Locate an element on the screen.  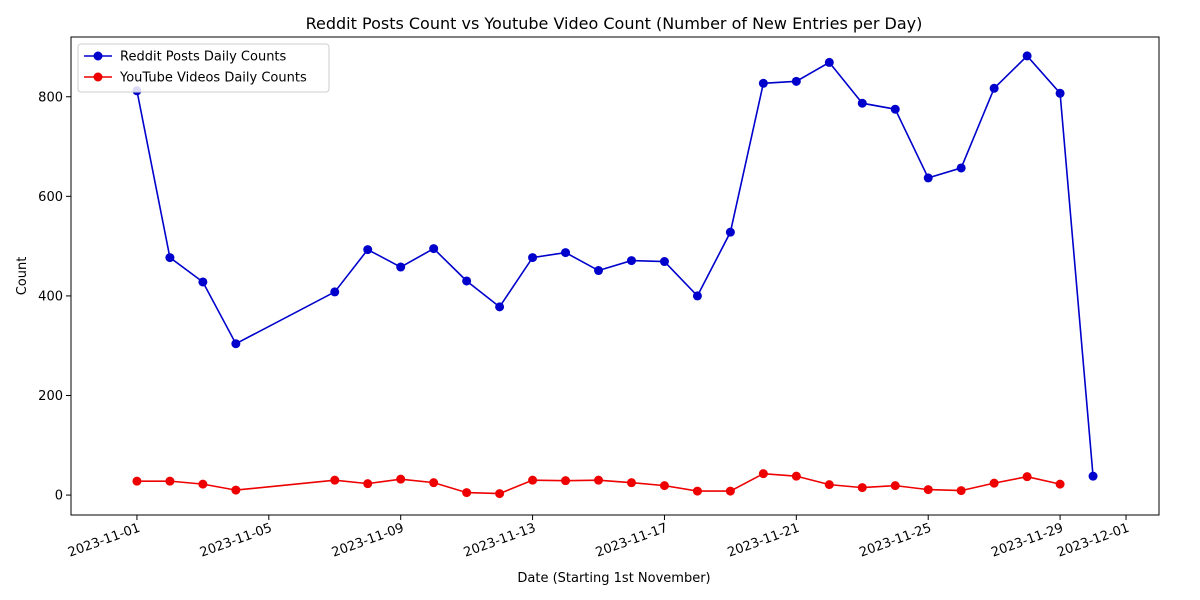
legend-entry: Reddit Posts Daily Counts is located at coordinates (203, 57).